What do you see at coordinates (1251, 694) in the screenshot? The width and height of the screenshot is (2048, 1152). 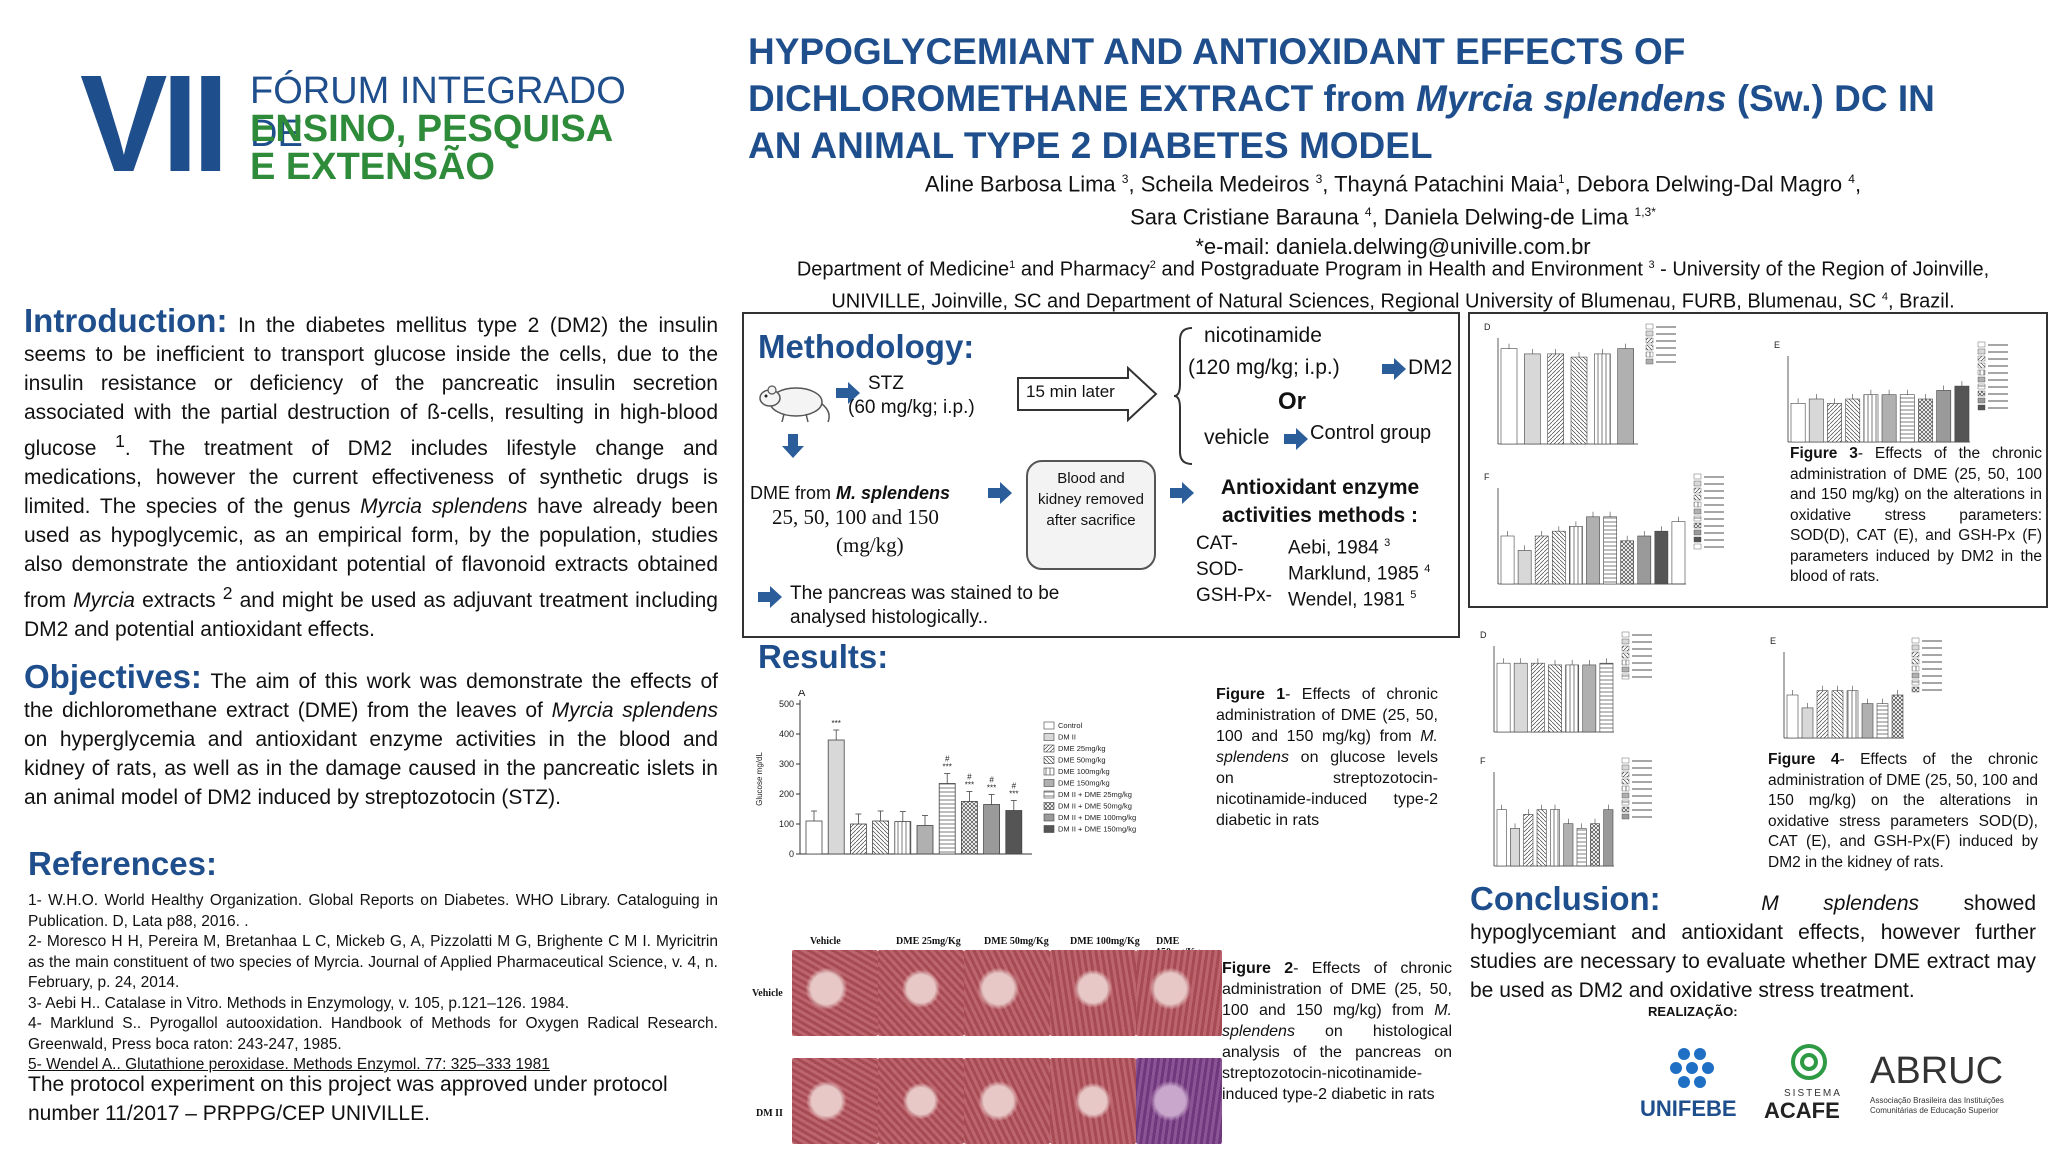 I see `figure-1-label: Figure 1` at bounding box center [1251, 694].